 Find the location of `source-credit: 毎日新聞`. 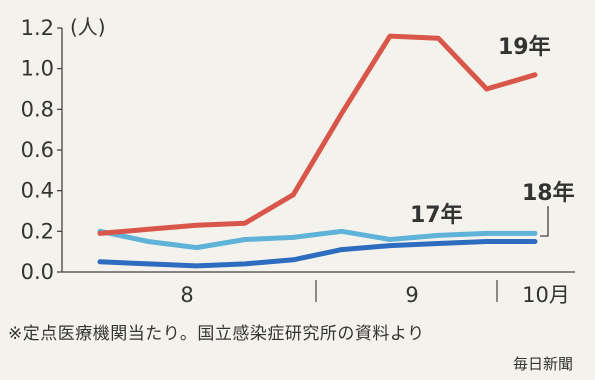

source-credit: 毎日新聞 is located at coordinates (542, 364).